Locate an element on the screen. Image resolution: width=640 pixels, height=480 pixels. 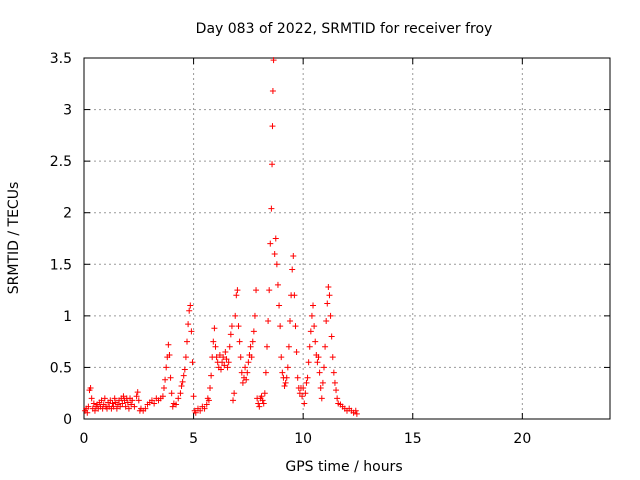
x-tick-label: 10 is located at coordinates (303, 439).